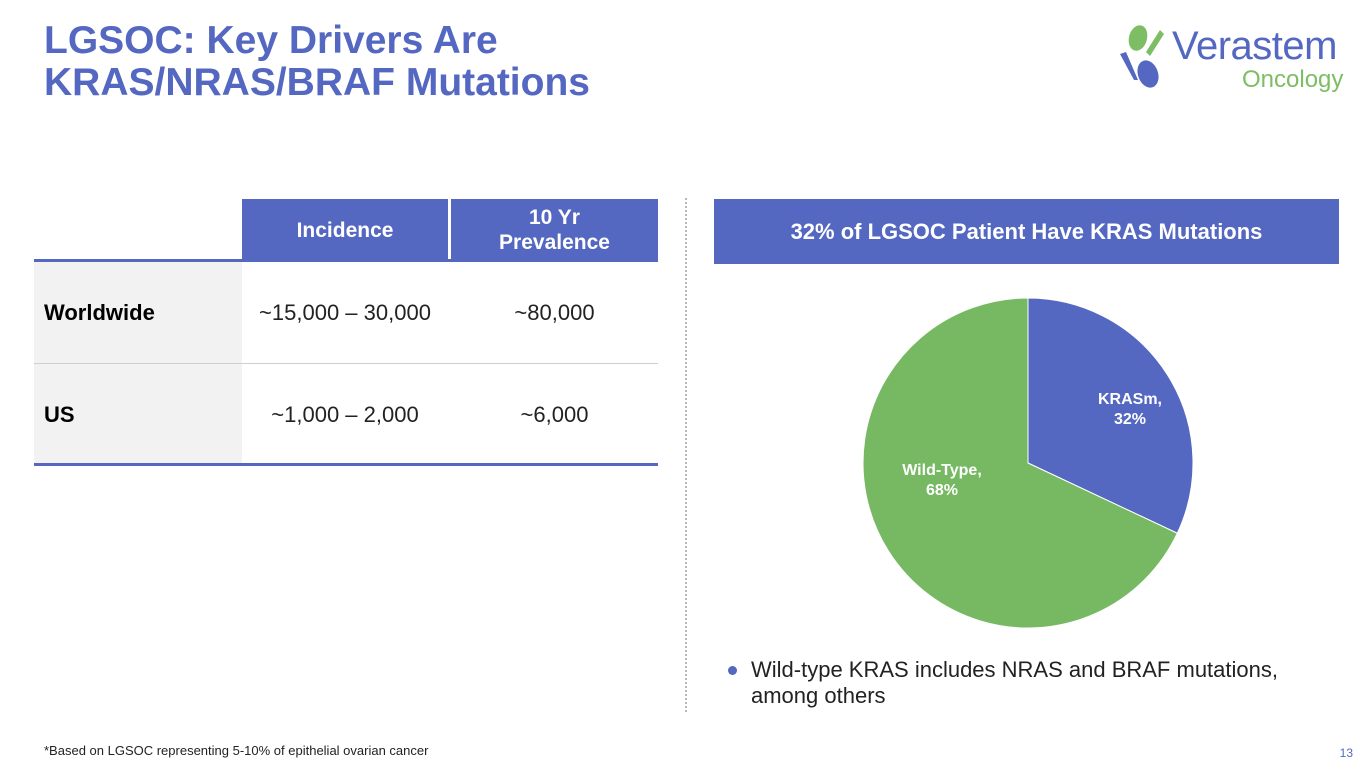  Describe the element at coordinates (554, 230) in the screenshot. I see `header-prevalence: 10 Yr Prevalence` at that location.